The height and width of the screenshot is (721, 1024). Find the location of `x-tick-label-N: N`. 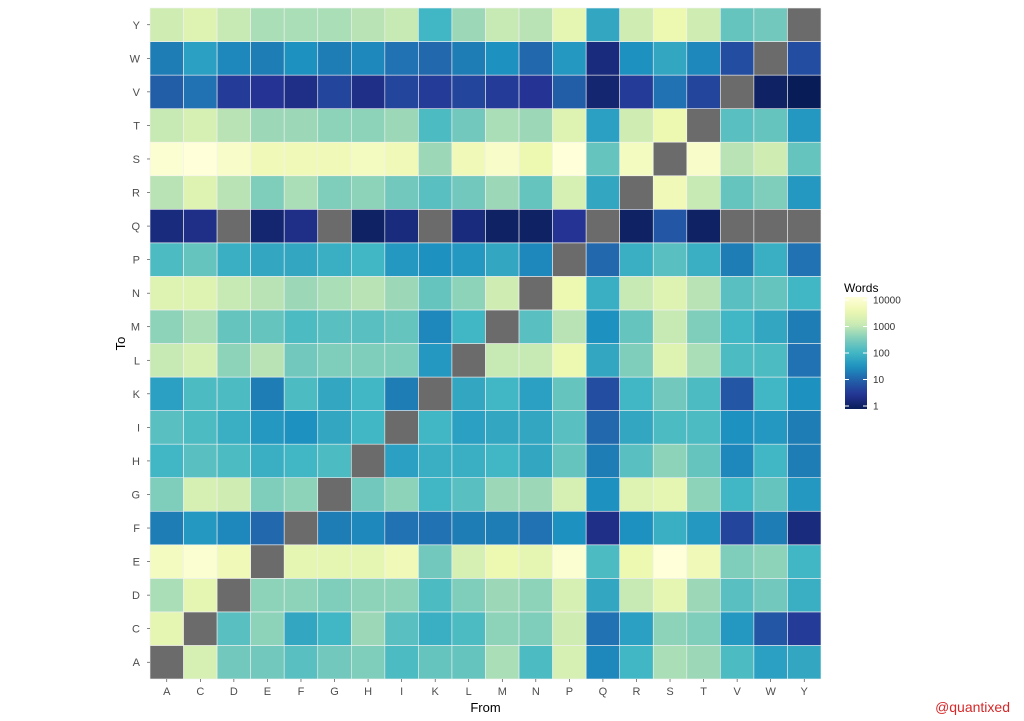

x-tick-label-N: N is located at coordinates (536, 692).